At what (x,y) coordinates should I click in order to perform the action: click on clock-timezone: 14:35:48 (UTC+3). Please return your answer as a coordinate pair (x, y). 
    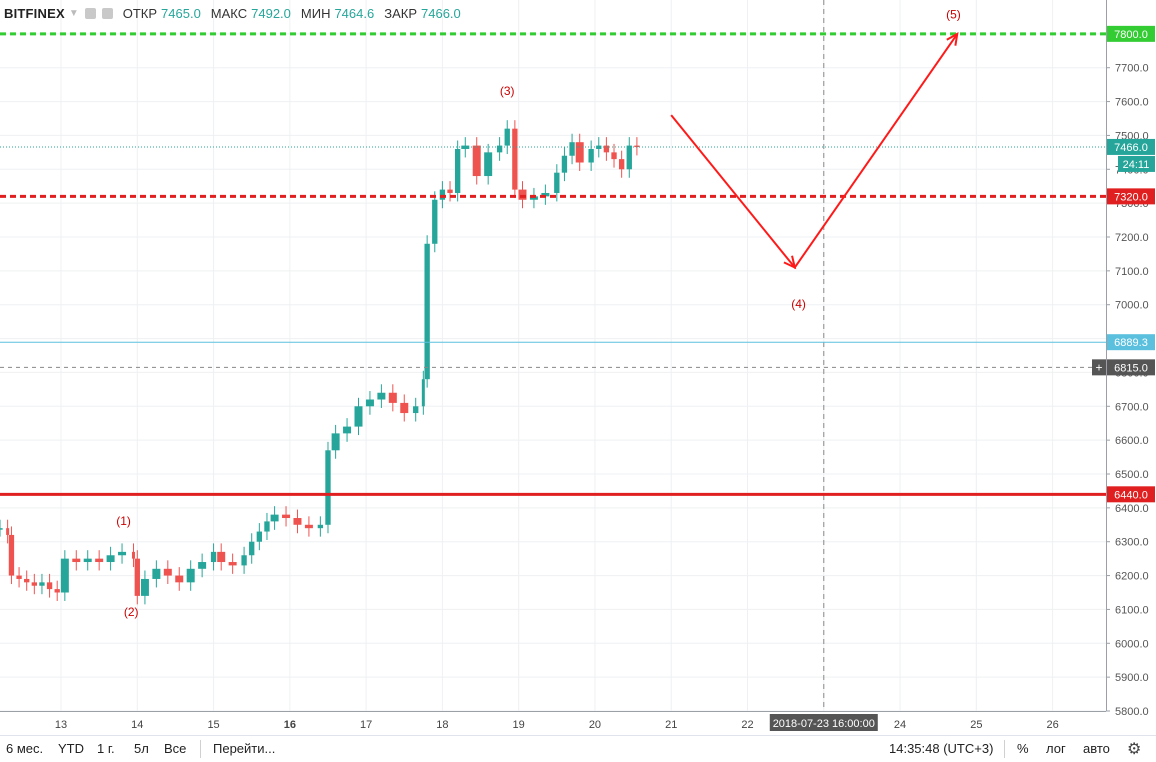
    Looking at the image, I should click on (941, 748).